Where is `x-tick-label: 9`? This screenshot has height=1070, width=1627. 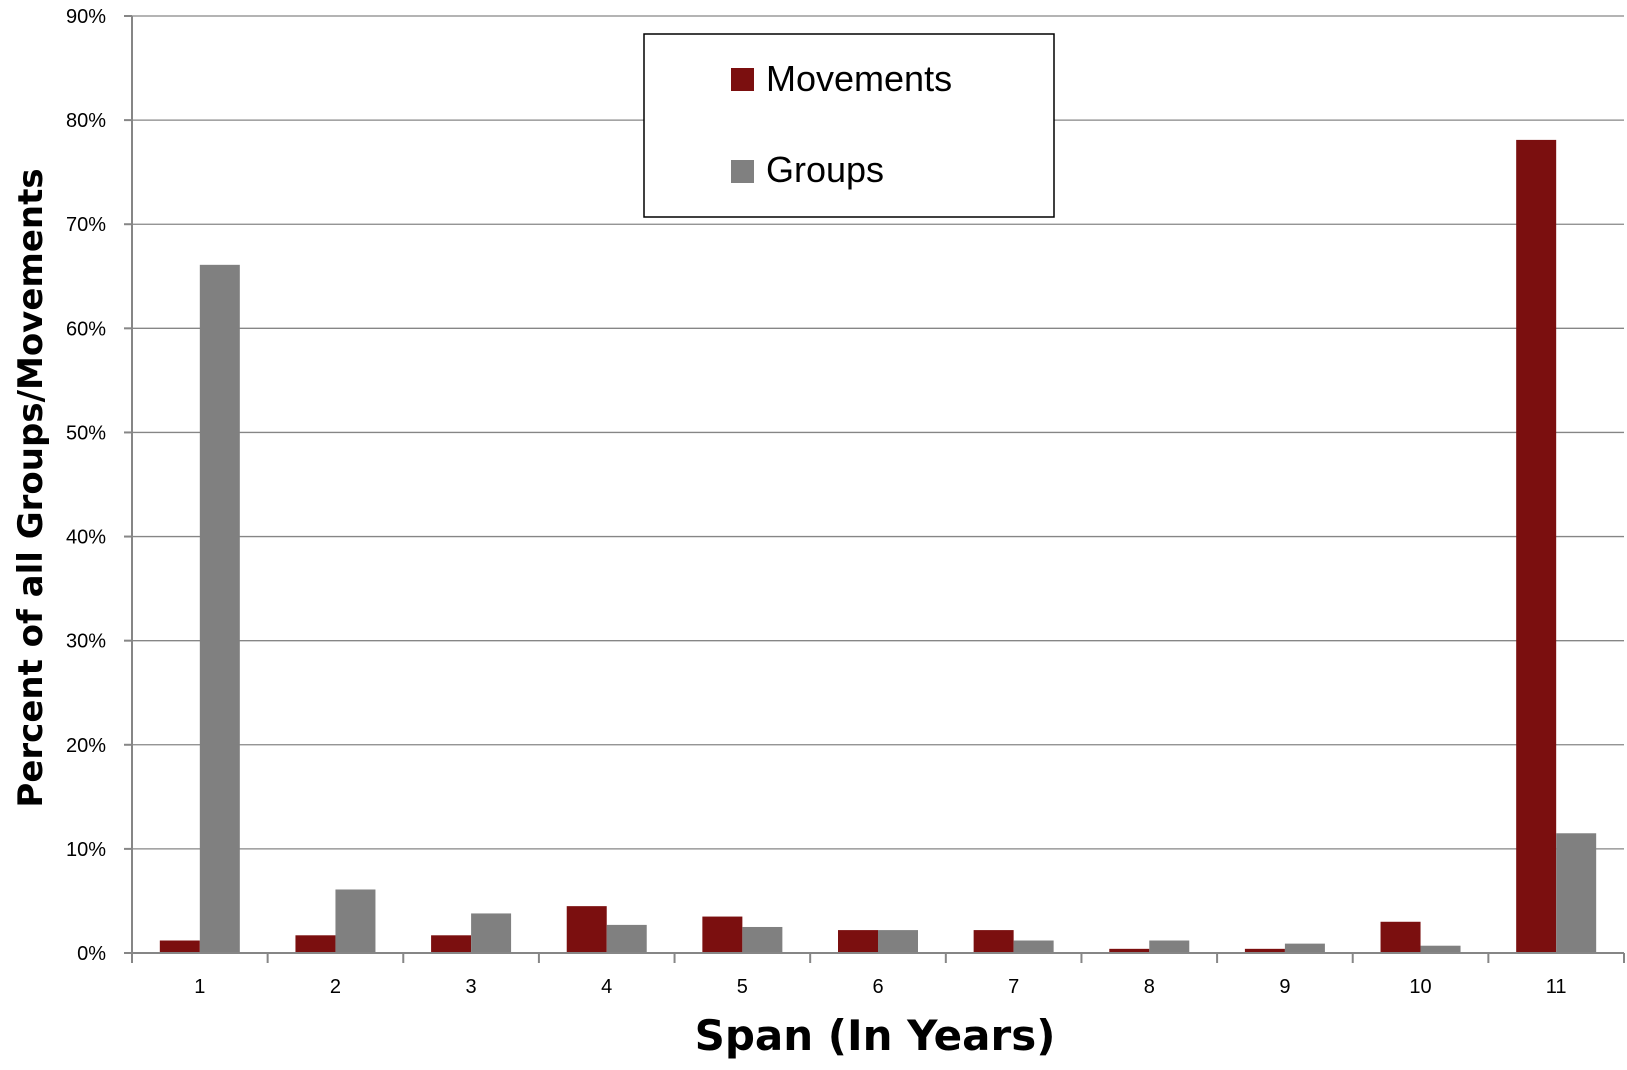 x-tick-label: 9 is located at coordinates (1284, 987).